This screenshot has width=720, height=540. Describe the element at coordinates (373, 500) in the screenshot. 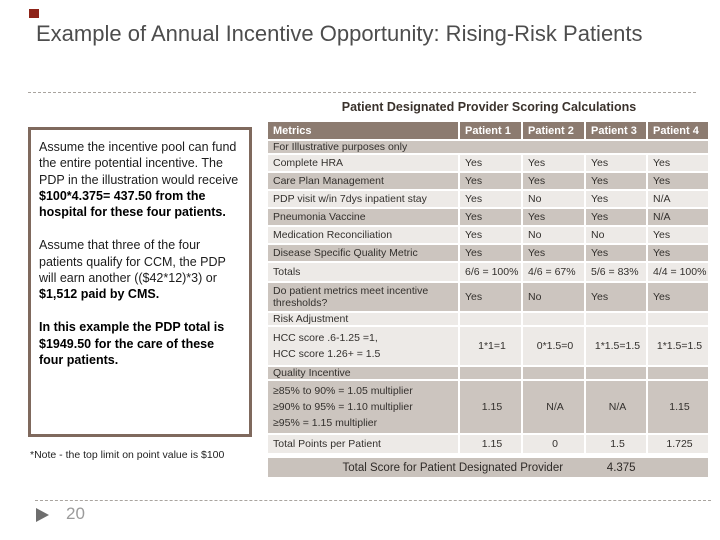

I see `bottom-divider` at that location.